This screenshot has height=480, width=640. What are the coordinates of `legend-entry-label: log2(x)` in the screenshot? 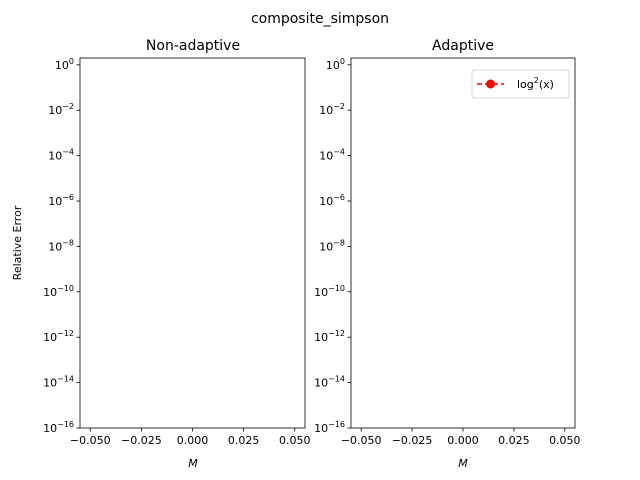 It's located at (535, 83).